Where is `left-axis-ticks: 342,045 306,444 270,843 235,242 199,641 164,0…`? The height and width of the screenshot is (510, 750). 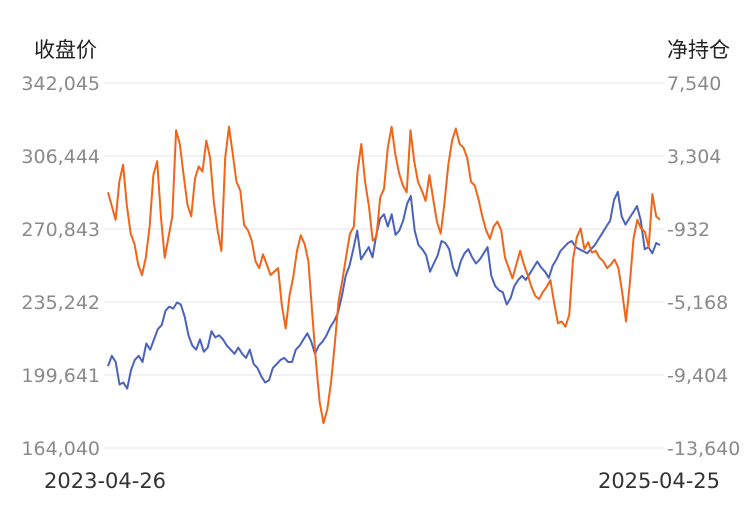
left-axis-ticks: 342,045 306,444 270,843 235,242 199,641 164,0… is located at coordinates (60, 266).